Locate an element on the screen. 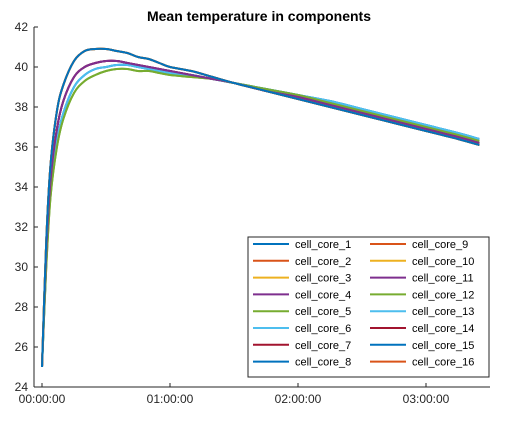  legend-label: cell_core_10 is located at coordinates (443, 262).